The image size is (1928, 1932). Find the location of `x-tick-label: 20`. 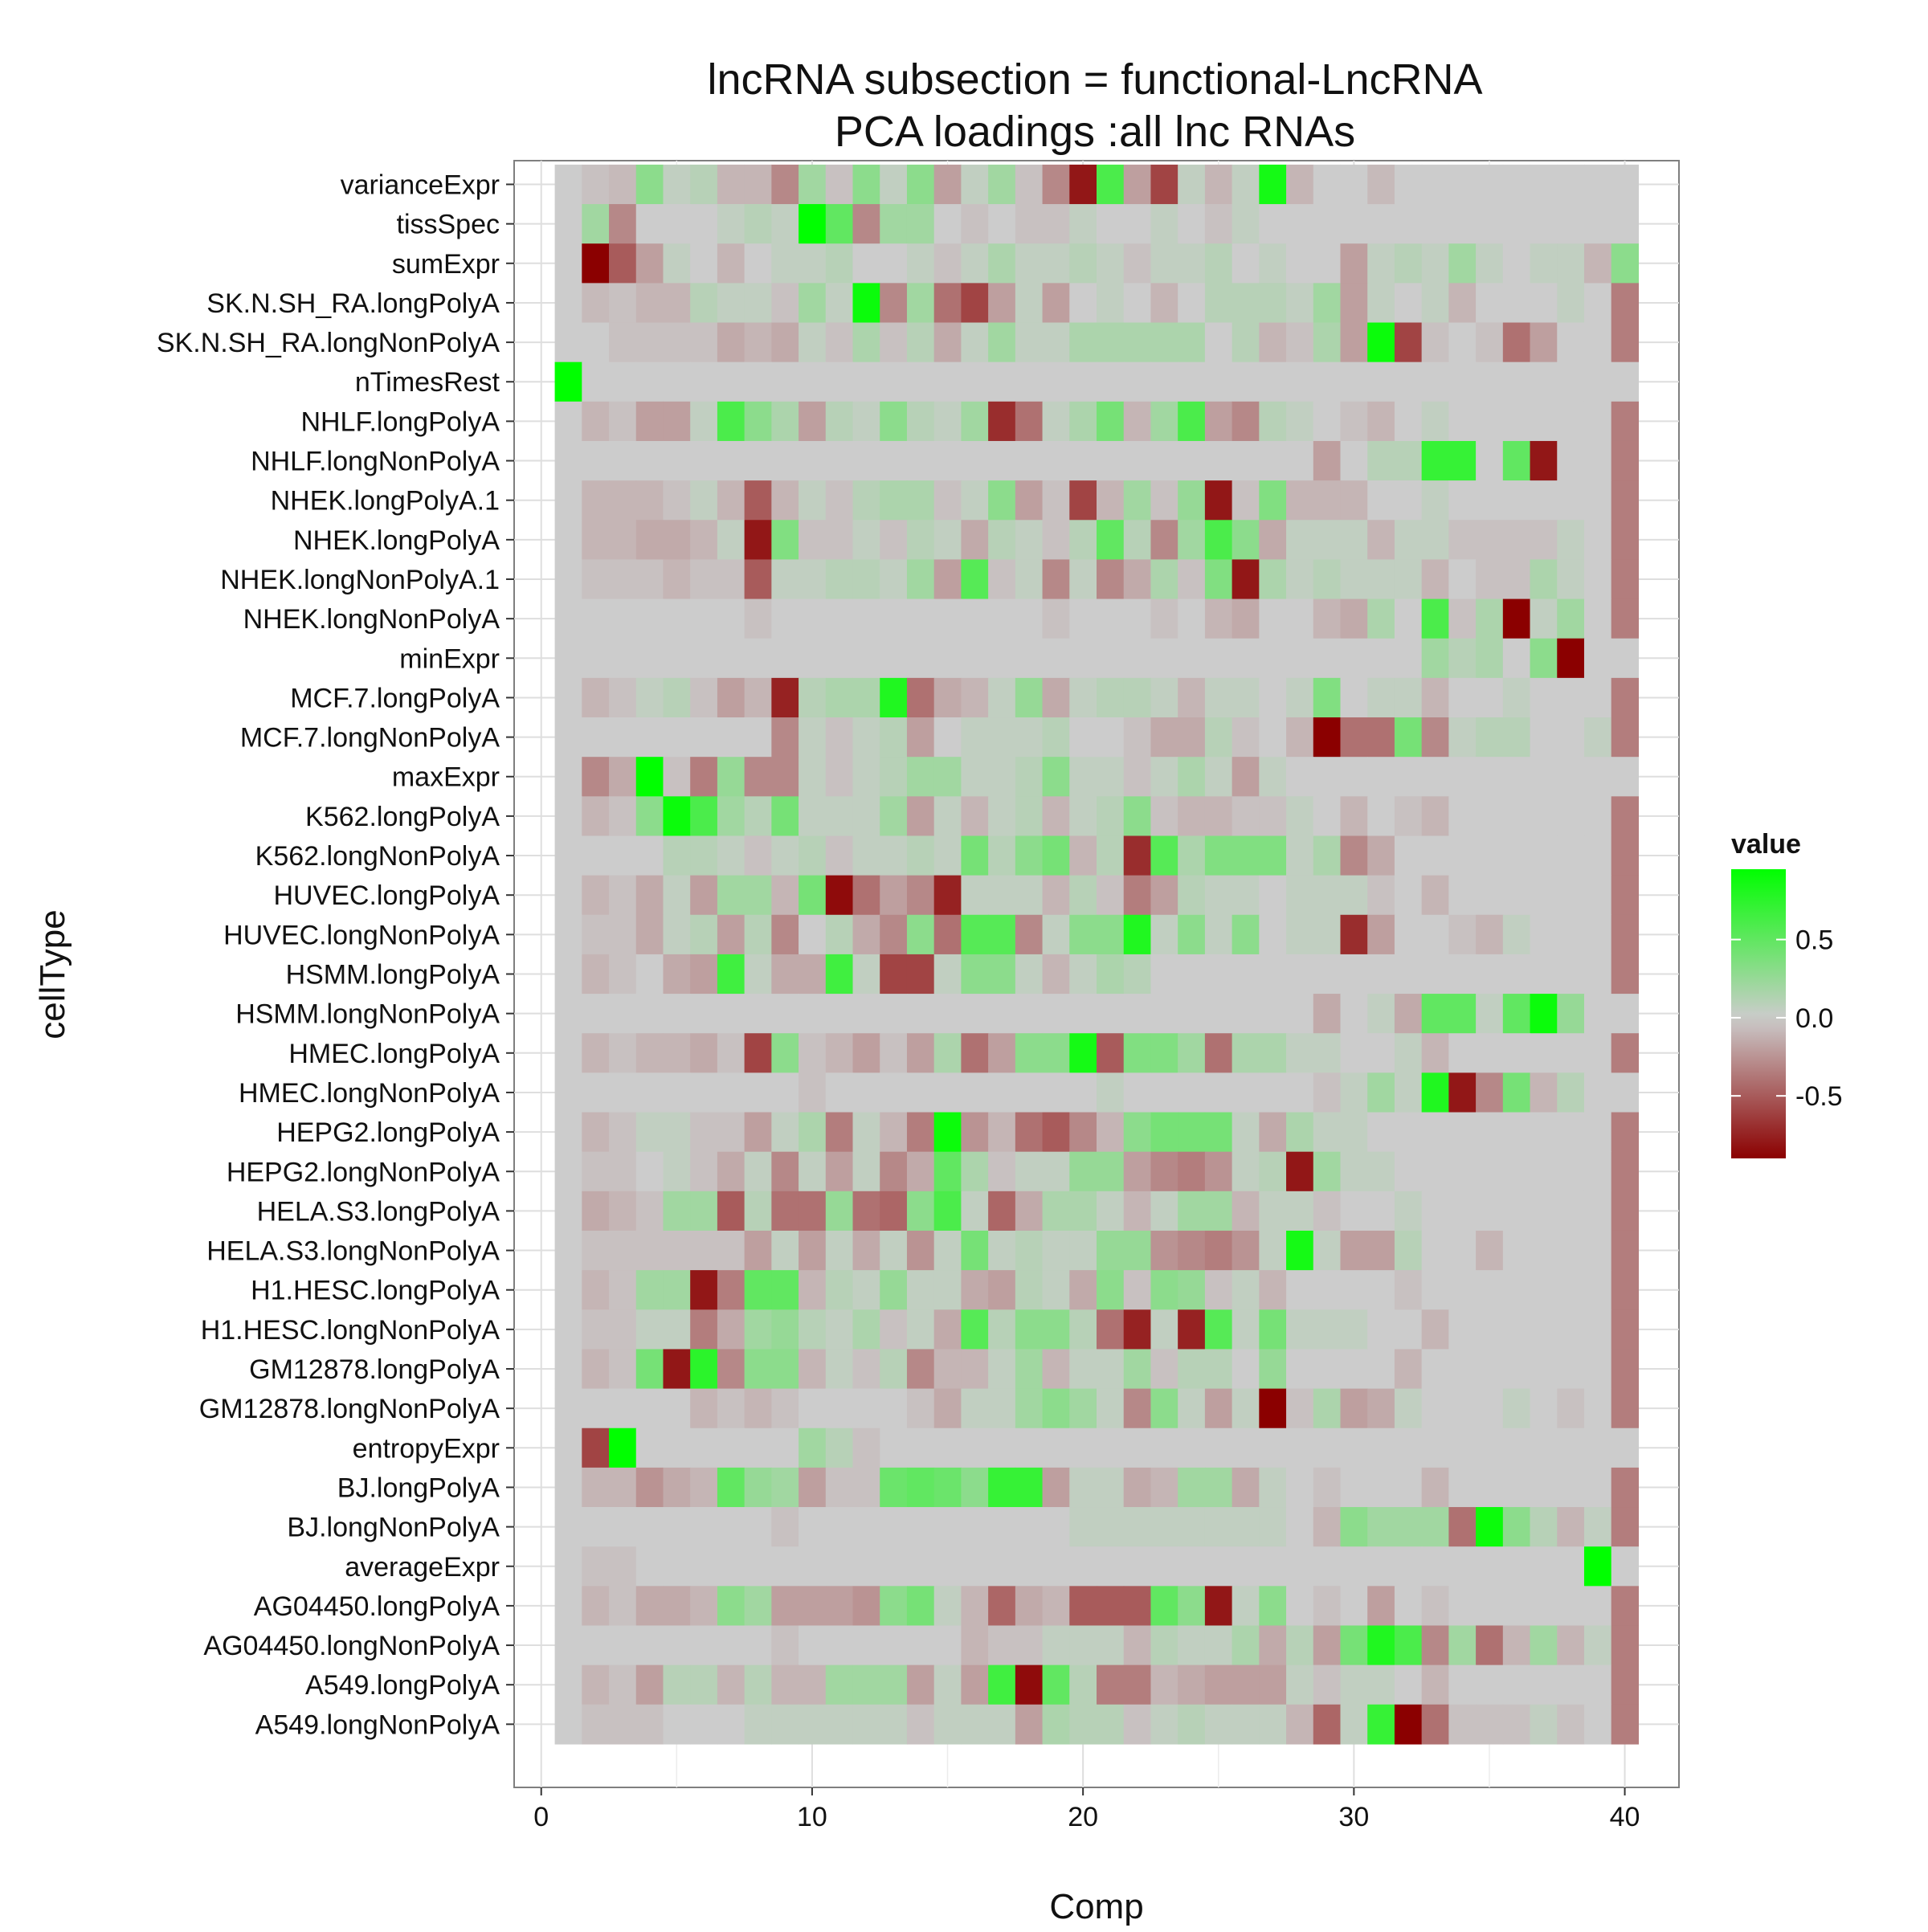

x-tick-label: 20 is located at coordinates (1083, 1817).